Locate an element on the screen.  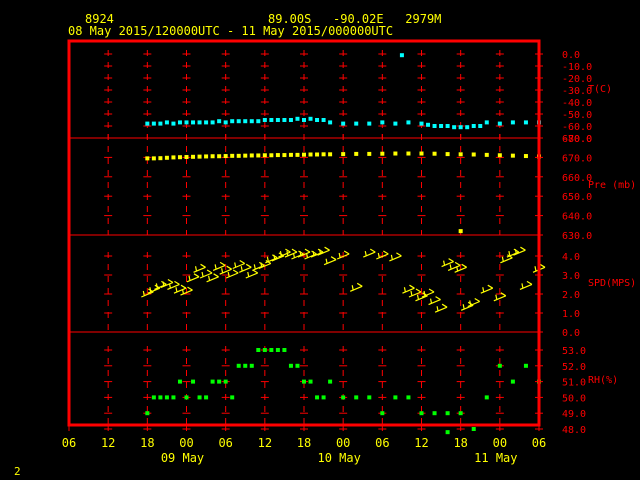
humidity-tick-label: 48.0 is located at coordinates (574, 430).